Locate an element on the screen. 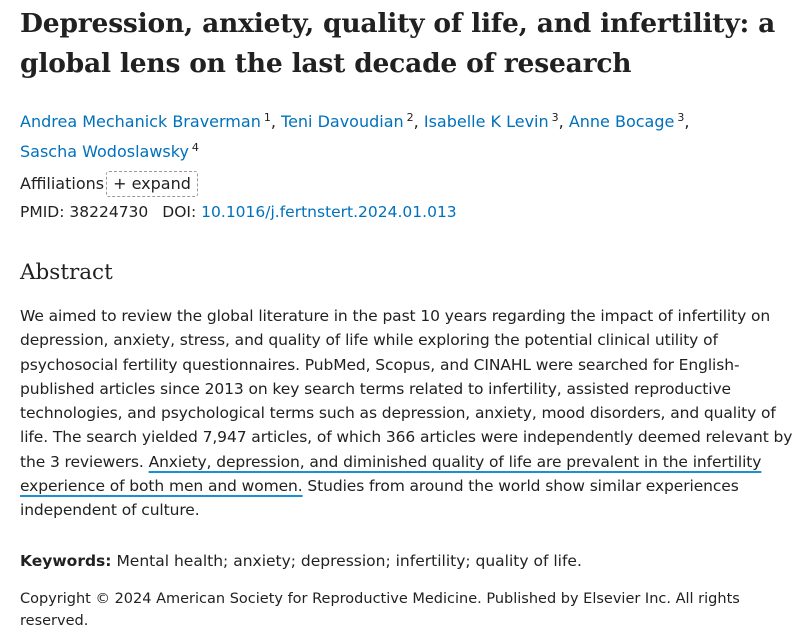 The height and width of the screenshot is (632, 803). pmid-label: PMID: is located at coordinates (42, 212).